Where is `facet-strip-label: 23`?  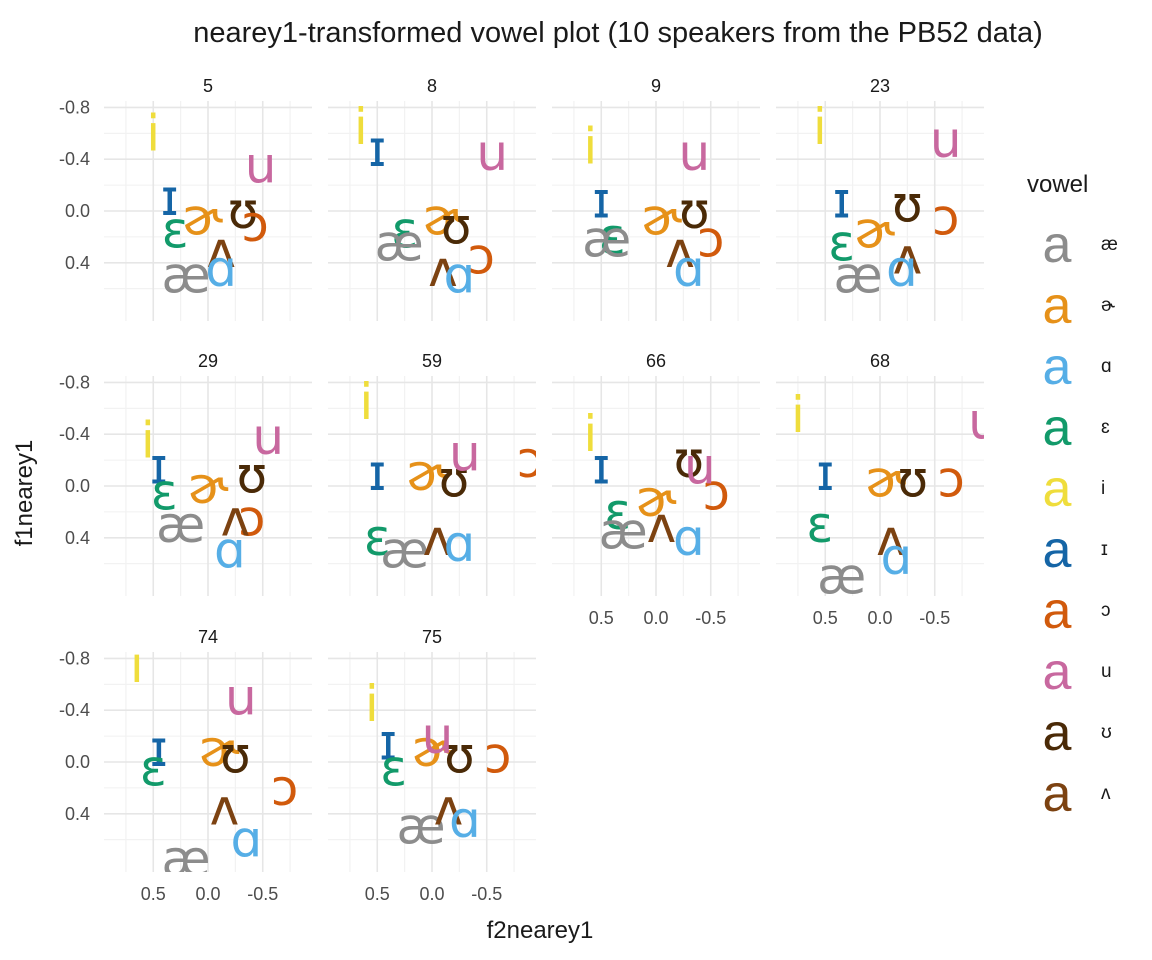
facet-strip-label: 23 is located at coordinates (880, 86).